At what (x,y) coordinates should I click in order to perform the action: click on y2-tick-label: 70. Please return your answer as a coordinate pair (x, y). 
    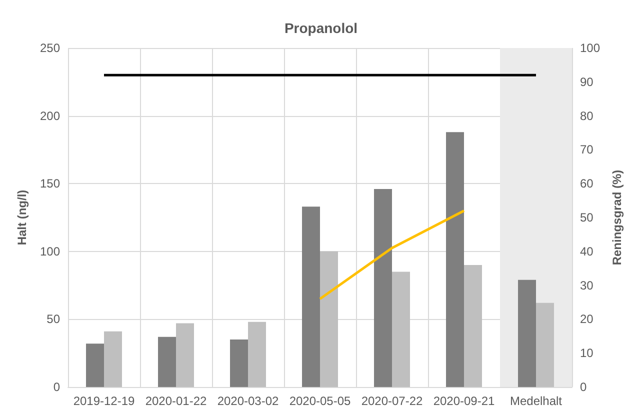
    Looking at the image, I should click on (587, 149).